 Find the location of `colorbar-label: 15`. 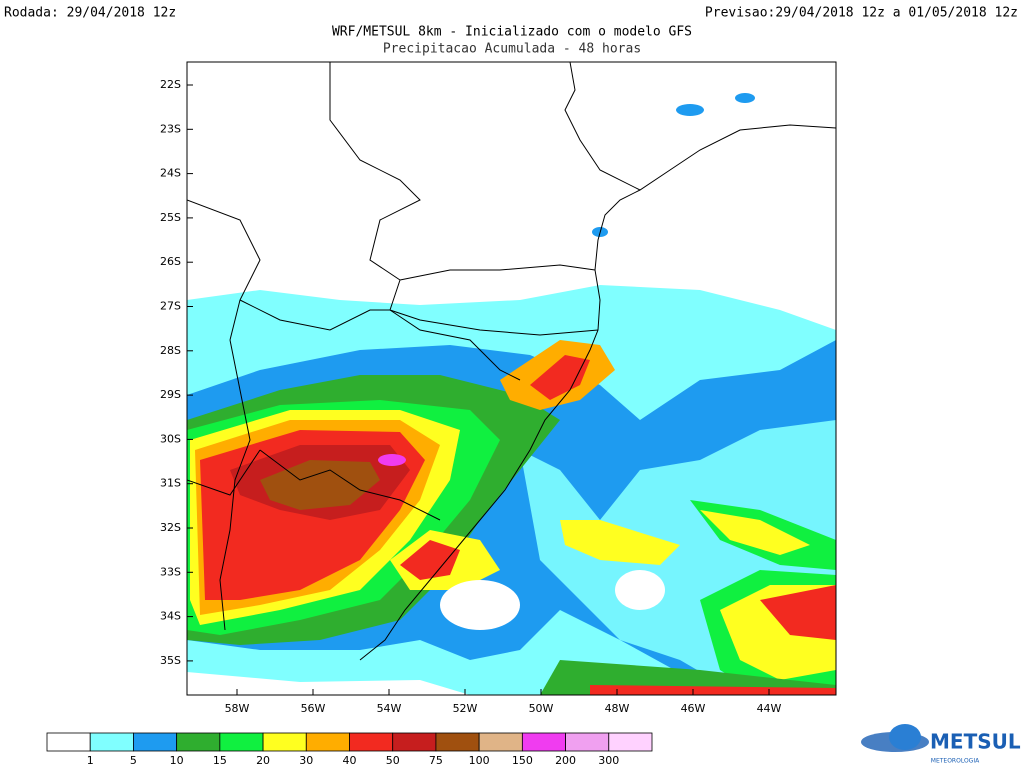

colorbar-label: 15 is located at coordinates (220, 760).